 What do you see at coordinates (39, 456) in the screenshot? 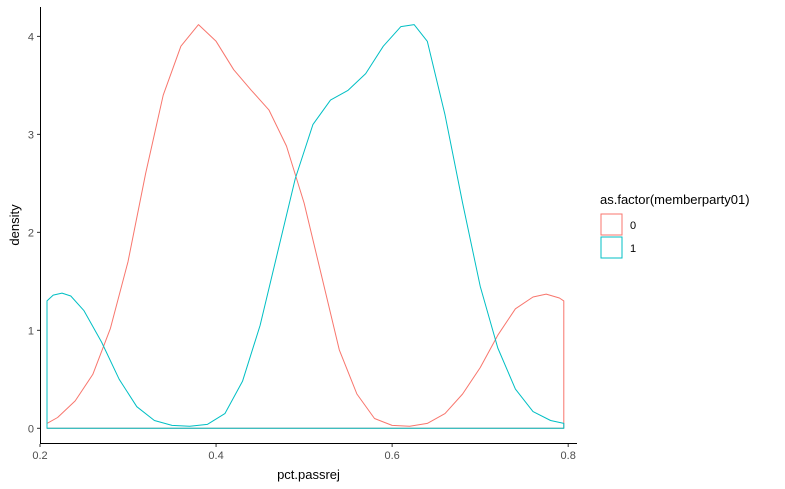
I see `x-tick-label: 0.2` at bounding box center [39, 456].